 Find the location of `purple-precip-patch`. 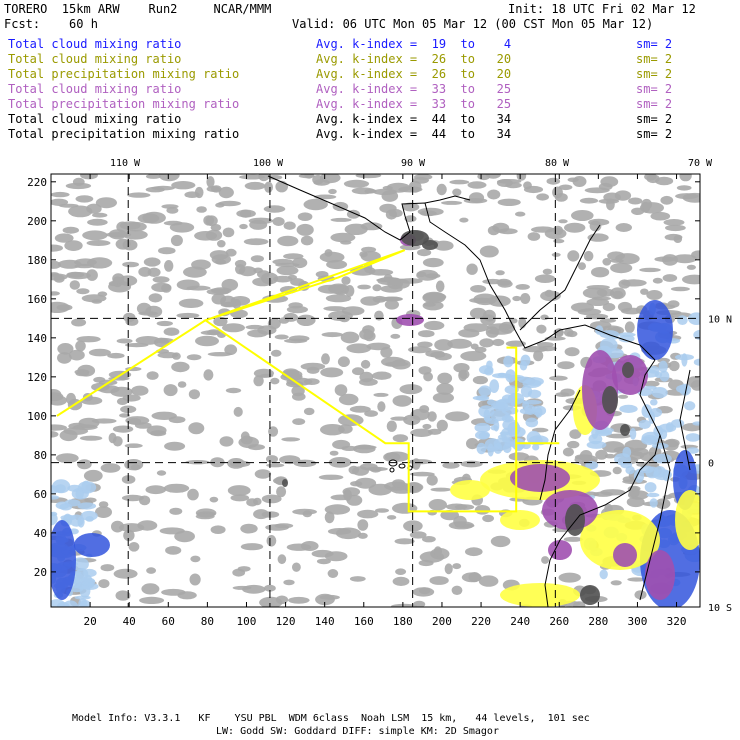

purple-precip-patch is located at coordinates (660, 575).